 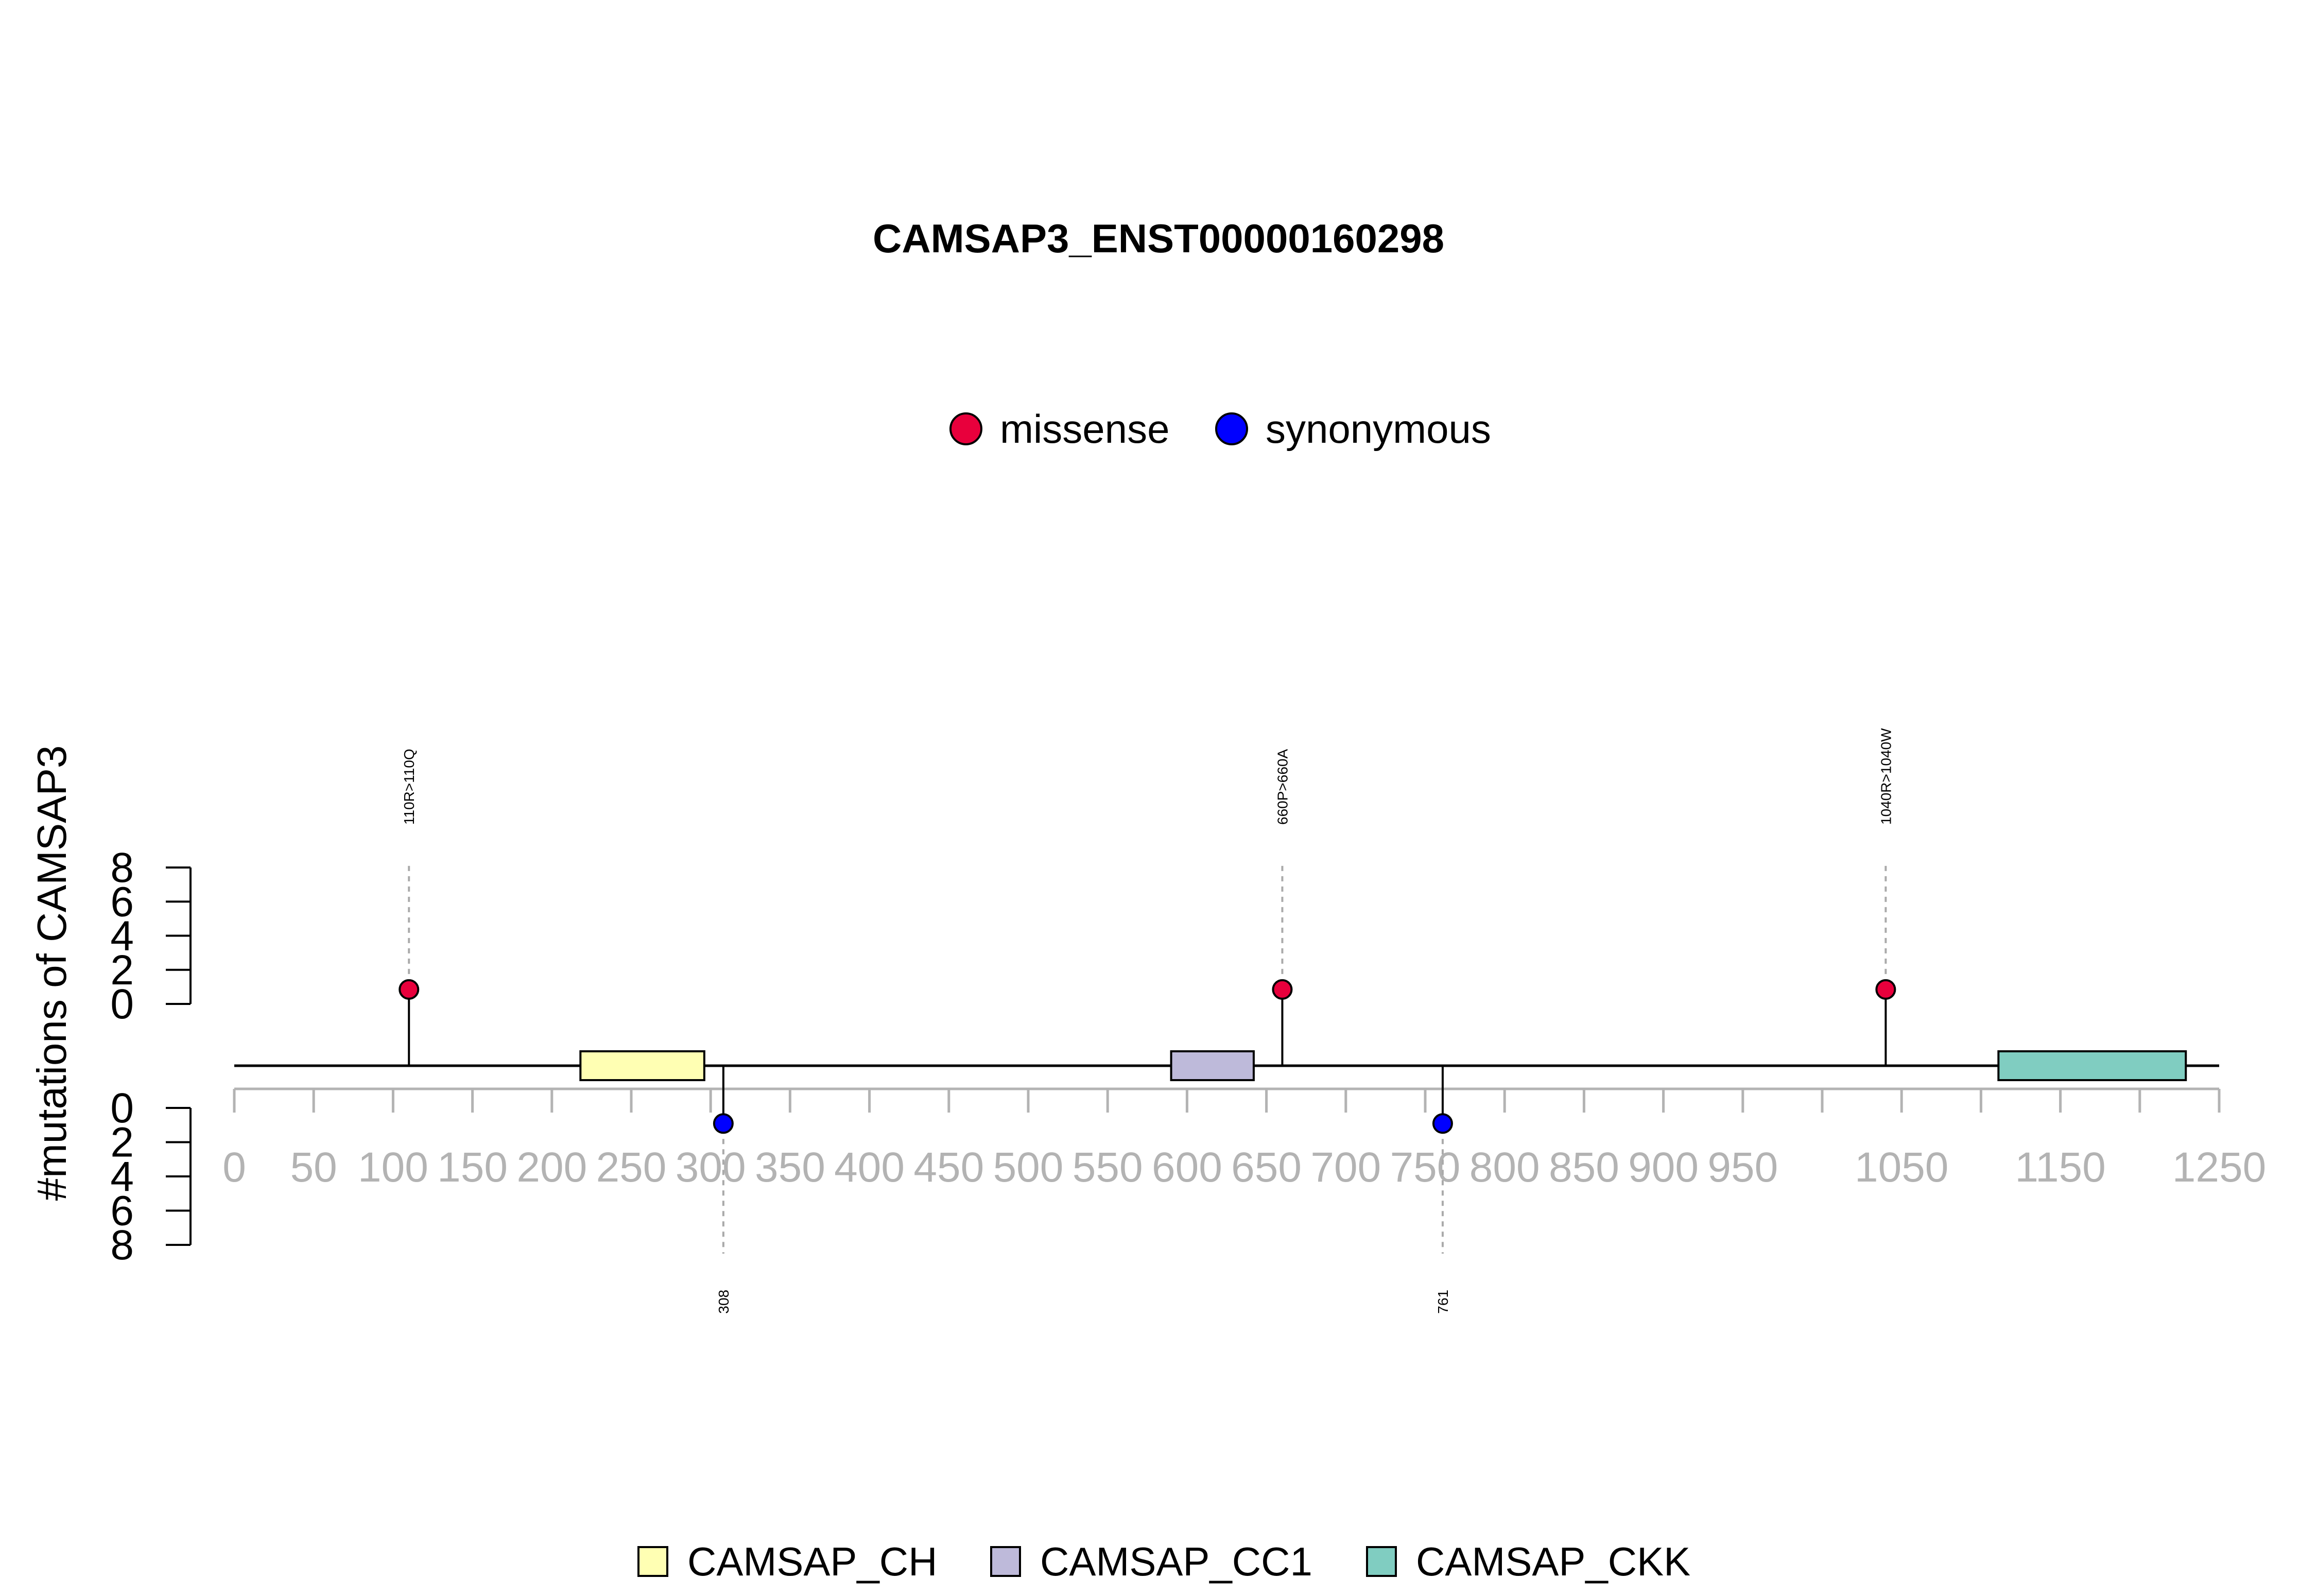 What do you see at coordinates (1158, 238) in the screenshot?
I see `chart-title: CAMSAP3_ENST00000160298` at bounding box center [1158, 238].